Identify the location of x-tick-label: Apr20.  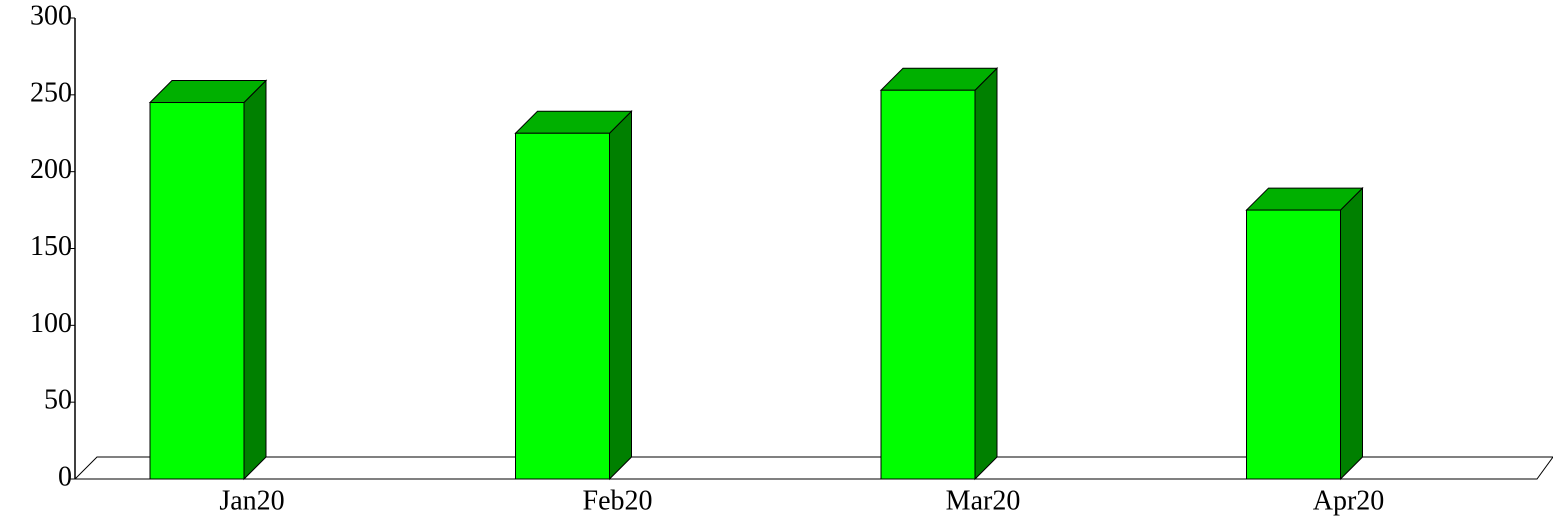
(1349, 500).